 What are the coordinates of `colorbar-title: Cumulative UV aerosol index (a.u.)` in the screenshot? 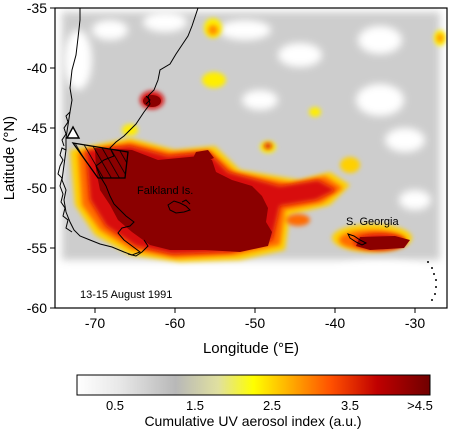 It's located at (252, 421).